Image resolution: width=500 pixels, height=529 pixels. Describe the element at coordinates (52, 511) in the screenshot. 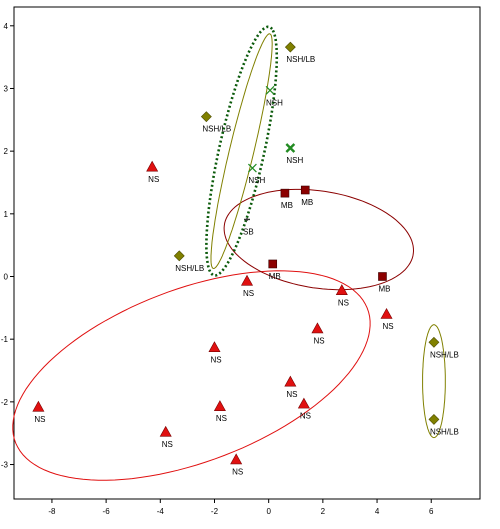

I see `x-tick-label: -8` at that location.